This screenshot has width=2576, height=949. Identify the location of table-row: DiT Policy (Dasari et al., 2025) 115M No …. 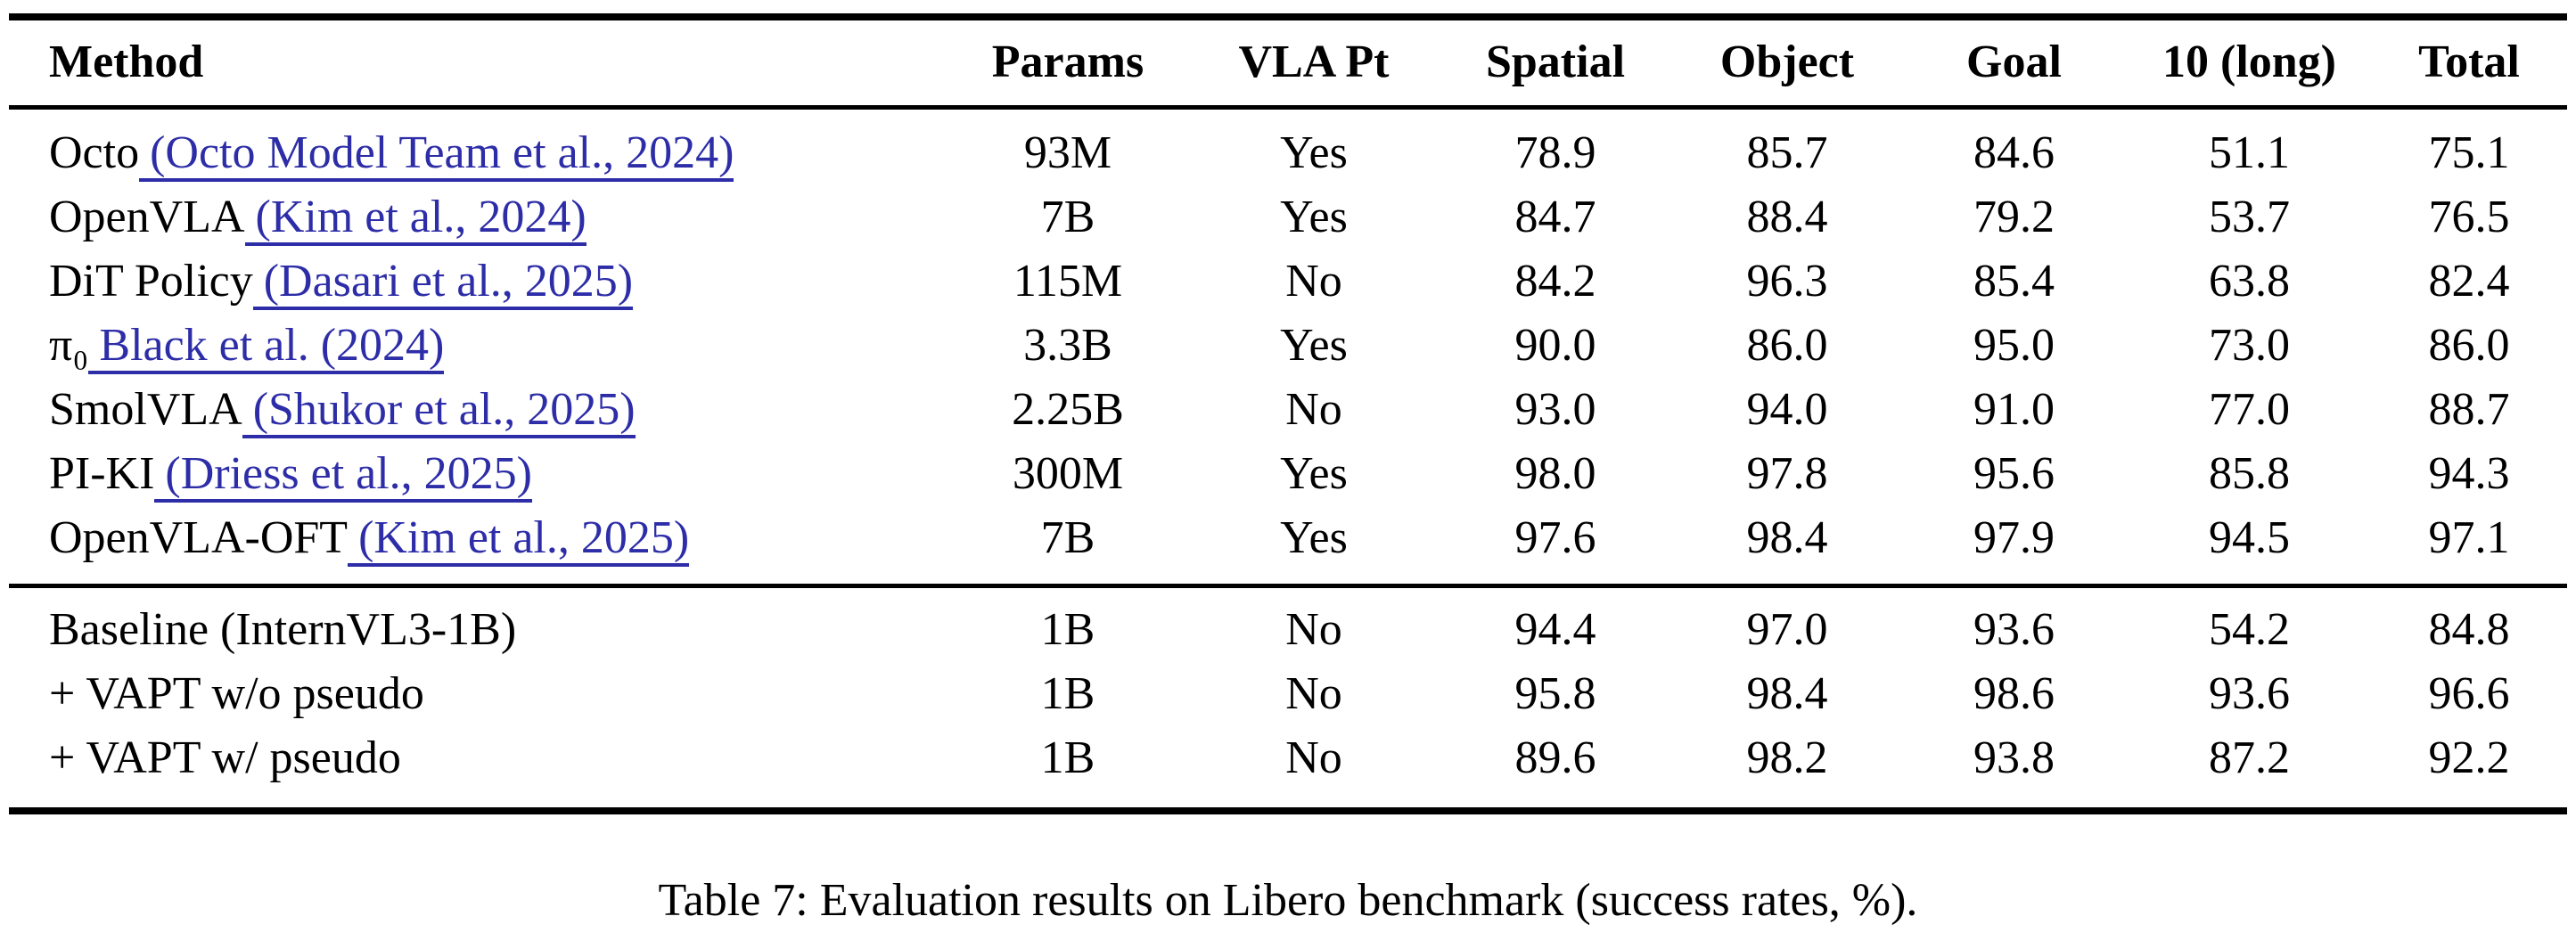
(1288, 282).